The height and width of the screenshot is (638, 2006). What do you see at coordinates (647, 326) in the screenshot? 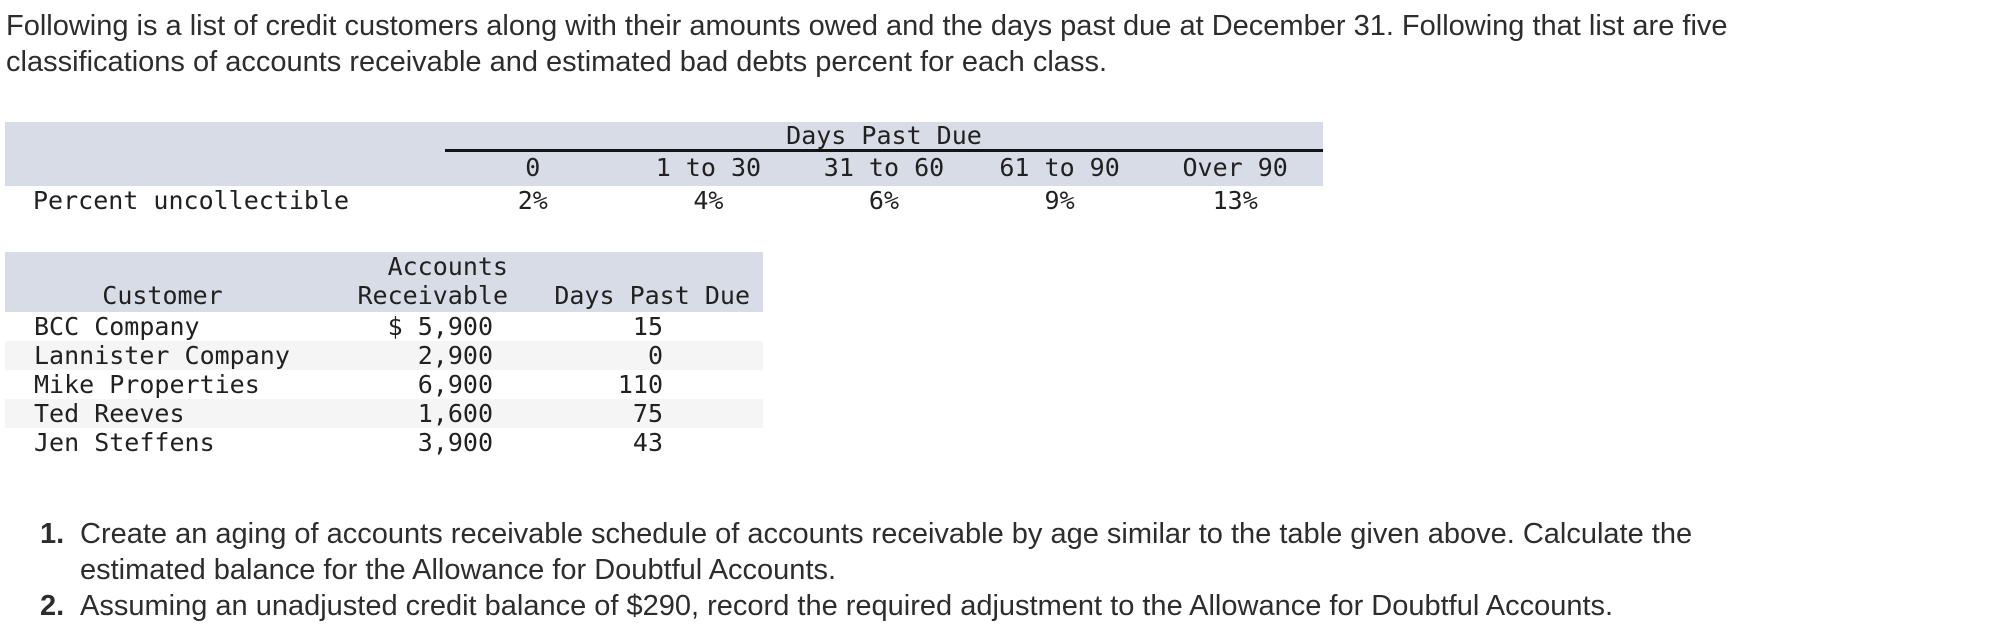
I see `days-past-due-value: 15` at bounding box center [647, 326].